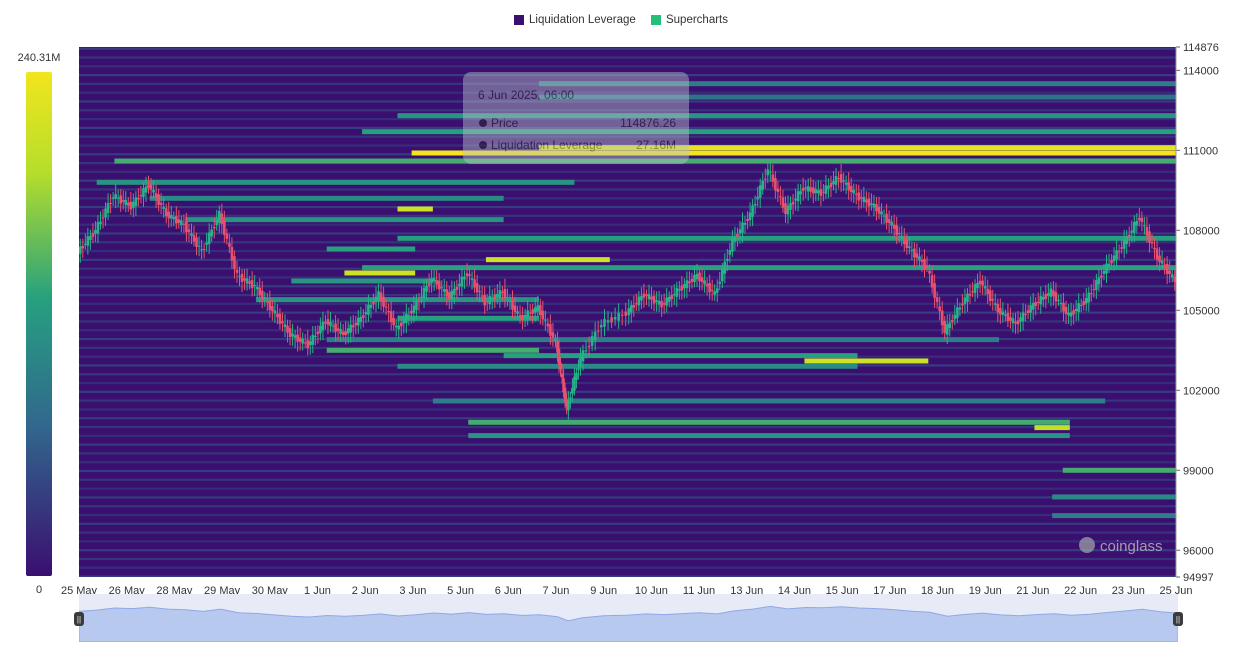 The width and height of the screenshot is (1242, 669). Describe the element at coordinates (79, 619) in the screenshot. I see `navigator-left-handle: ||` at that location.